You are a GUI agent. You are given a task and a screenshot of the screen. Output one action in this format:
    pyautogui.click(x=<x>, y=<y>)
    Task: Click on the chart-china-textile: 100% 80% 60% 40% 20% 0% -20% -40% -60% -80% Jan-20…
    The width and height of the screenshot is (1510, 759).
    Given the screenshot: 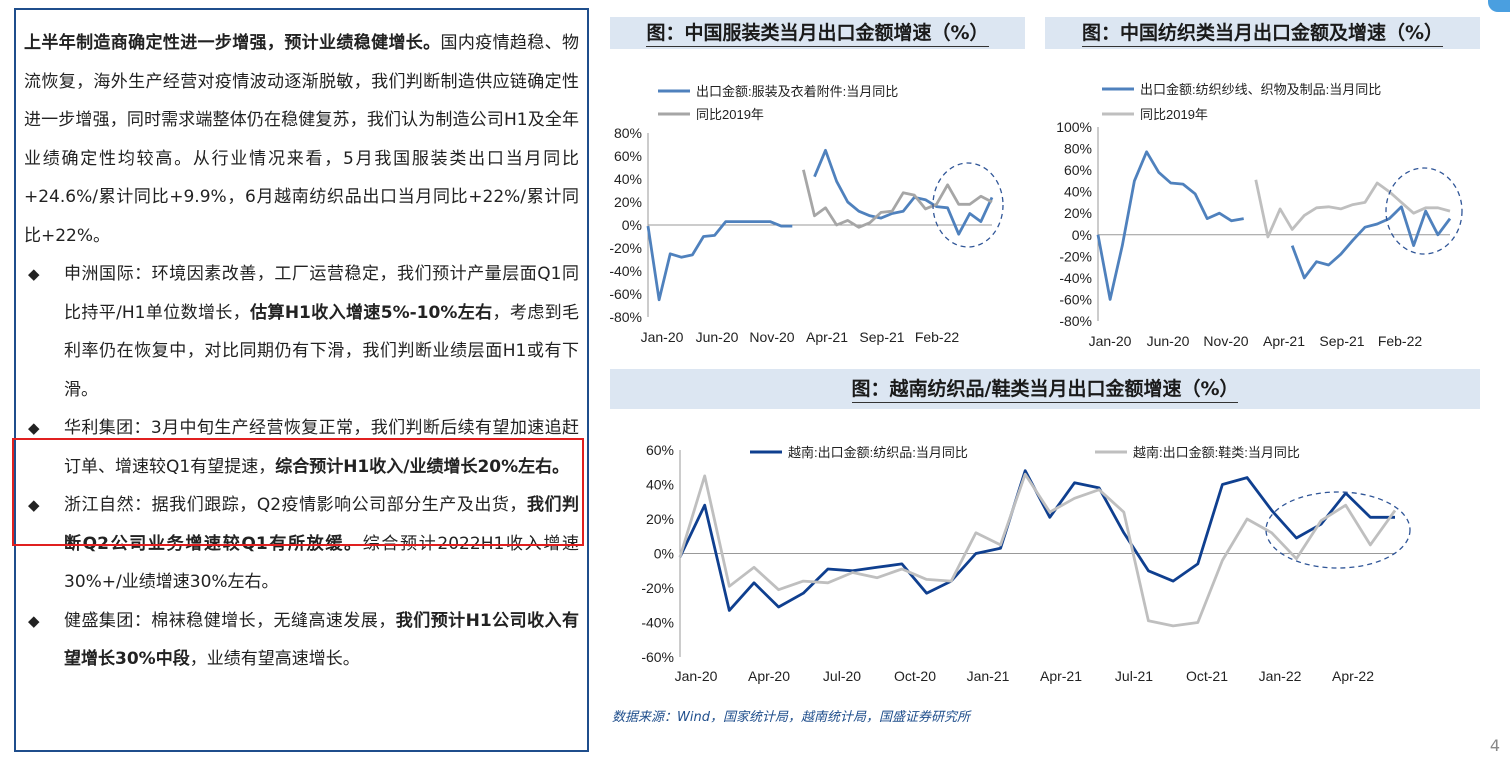 What is the action you would take?
    pyautogui.click(x=1259, y=215)
    